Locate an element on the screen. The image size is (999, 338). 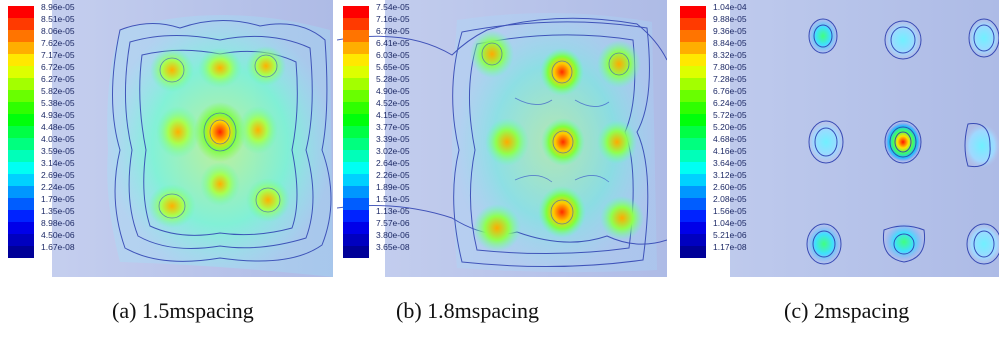
caption-b: (b) 1.8mspacing is located at coordinates (467, 310).